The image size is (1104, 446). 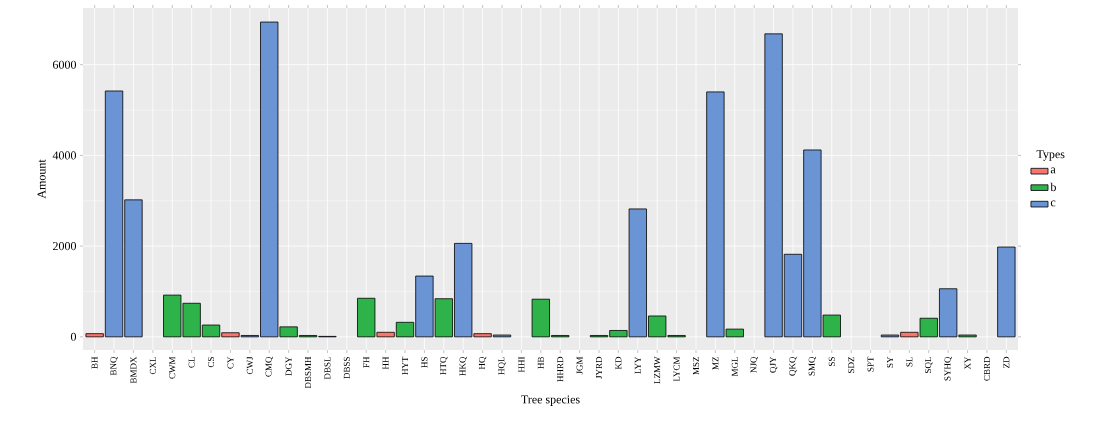 What do you see at coordinates (327, 368) in the screenshot?
I see `x-tick-label: DBSL` at bounding box center [327, 368].